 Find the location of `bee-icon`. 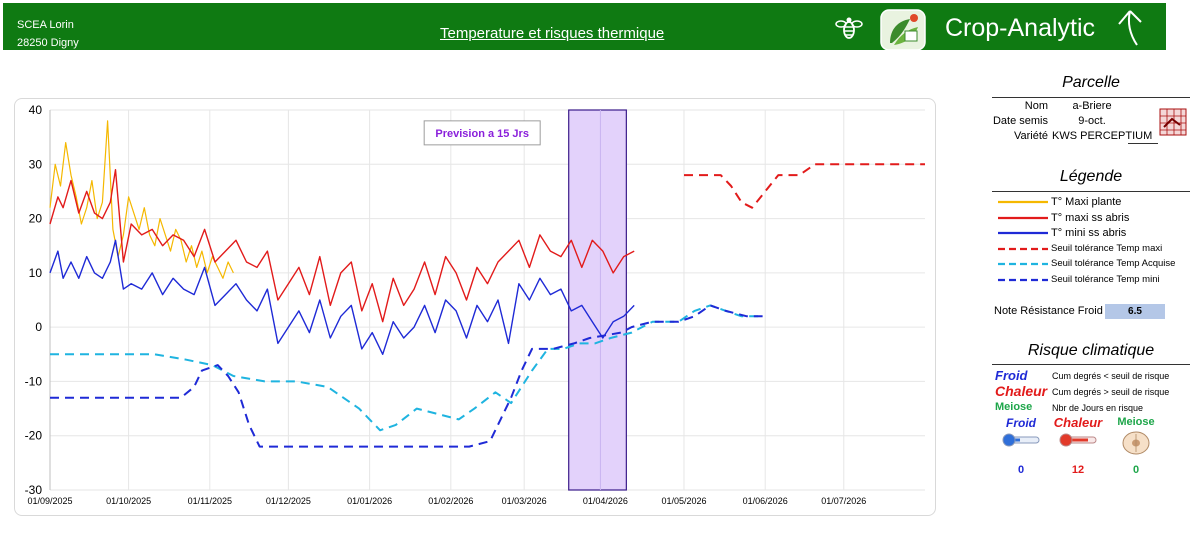

bee-icon is located at coordinates (849, 28).